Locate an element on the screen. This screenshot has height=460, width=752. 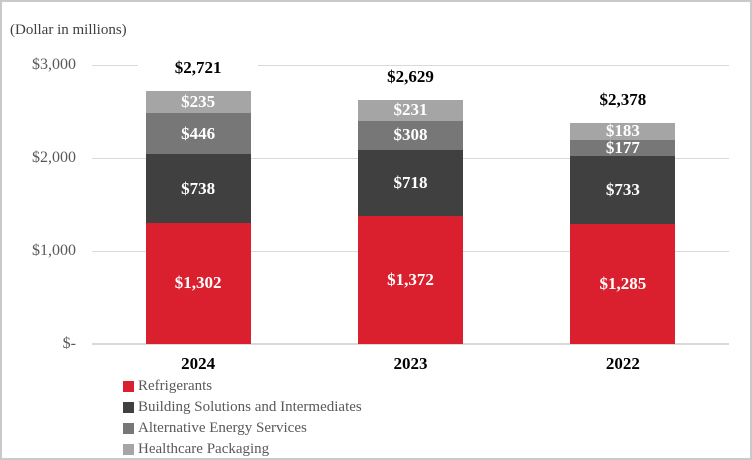
bar-segment-2023-0: $1,372 is located at coordinates (410, 280).